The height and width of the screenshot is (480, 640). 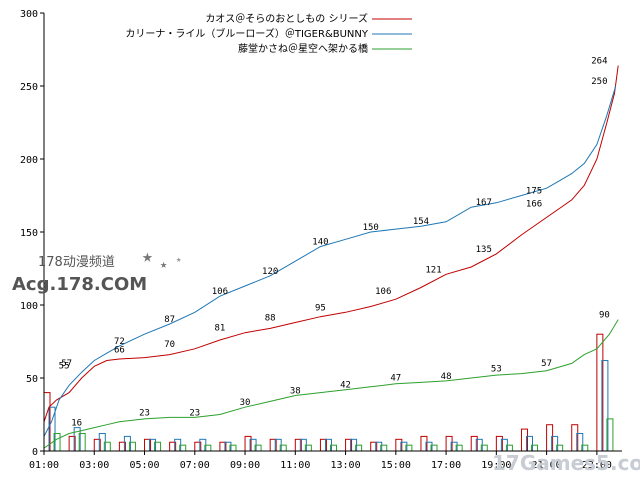 I want to click on legend-label: カオス＠そらのおとしもの シリーズ, so click(x=286, y=18).